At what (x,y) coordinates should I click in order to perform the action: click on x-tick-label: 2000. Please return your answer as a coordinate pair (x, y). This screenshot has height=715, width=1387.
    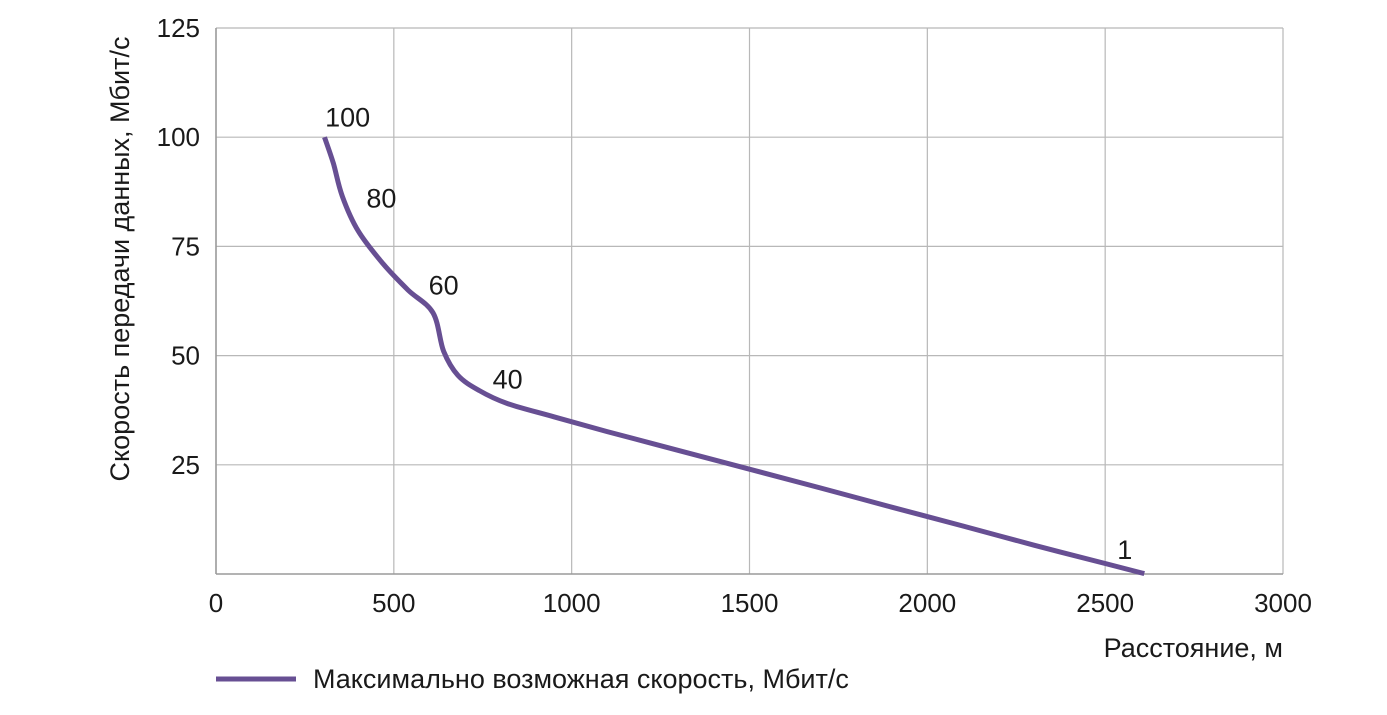
    Looking at the image, I should click on (927, 603).